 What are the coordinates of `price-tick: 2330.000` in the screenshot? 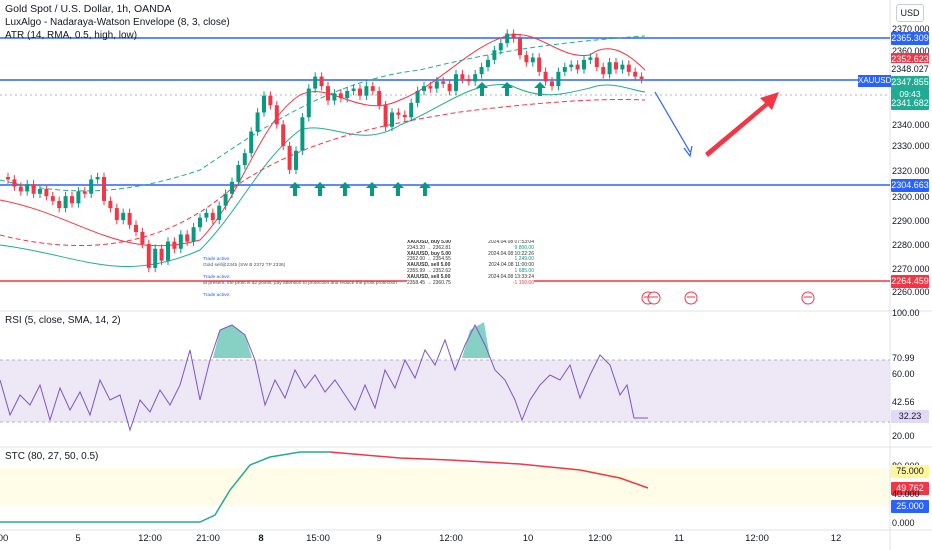 It's located at (911, 146).